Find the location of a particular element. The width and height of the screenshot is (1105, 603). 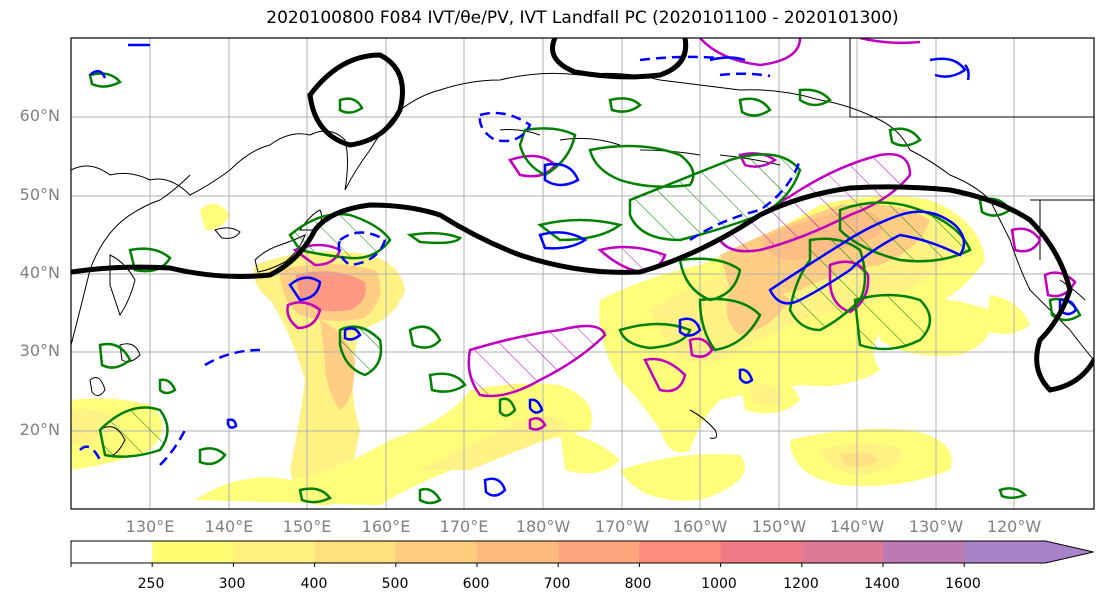

lon-label-150w: 150°W is located at coordinates (779, 526).